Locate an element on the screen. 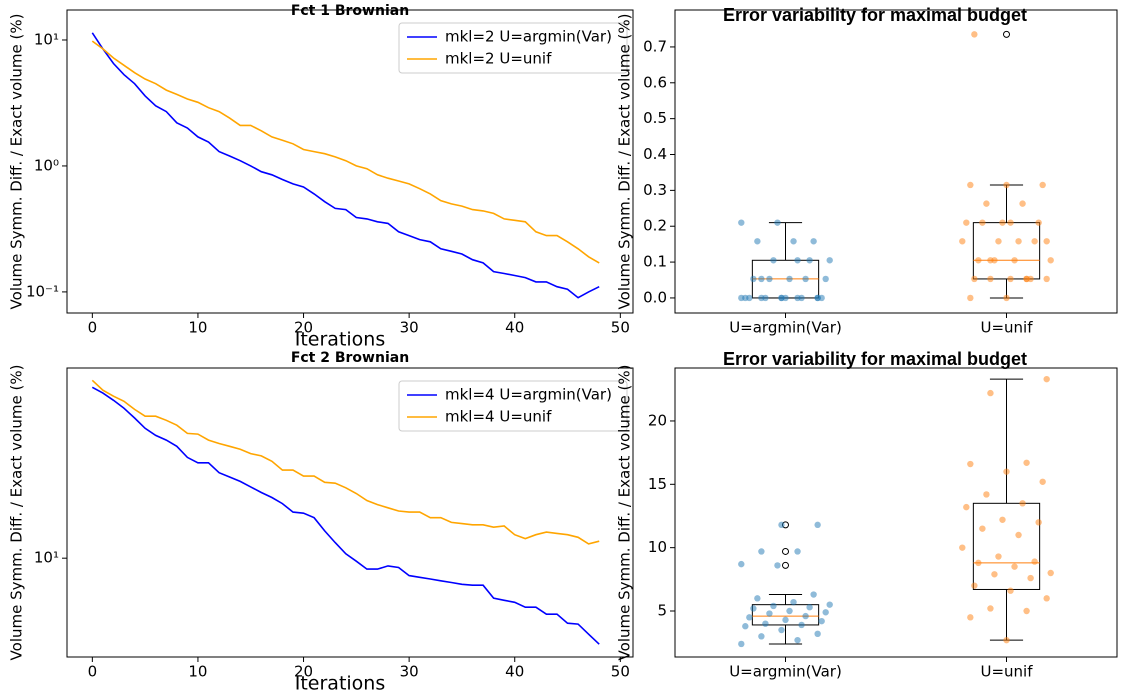 The image size is (1130, 691). x-tick-label: 10 is located at coordinates (197, 328).